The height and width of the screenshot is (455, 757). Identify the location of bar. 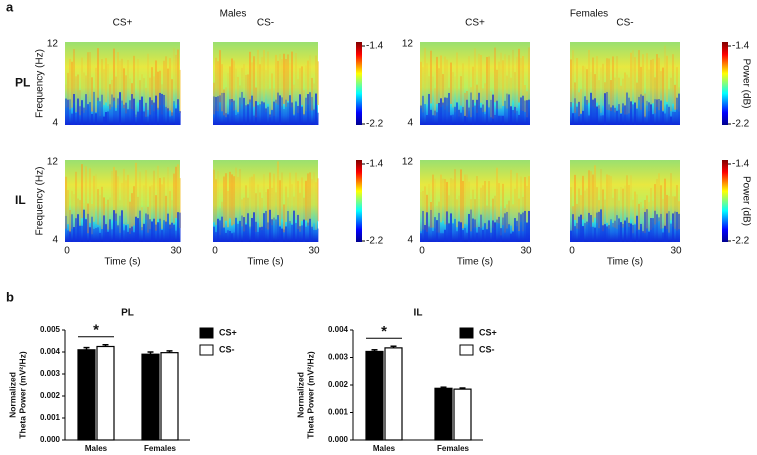
(150, 397).